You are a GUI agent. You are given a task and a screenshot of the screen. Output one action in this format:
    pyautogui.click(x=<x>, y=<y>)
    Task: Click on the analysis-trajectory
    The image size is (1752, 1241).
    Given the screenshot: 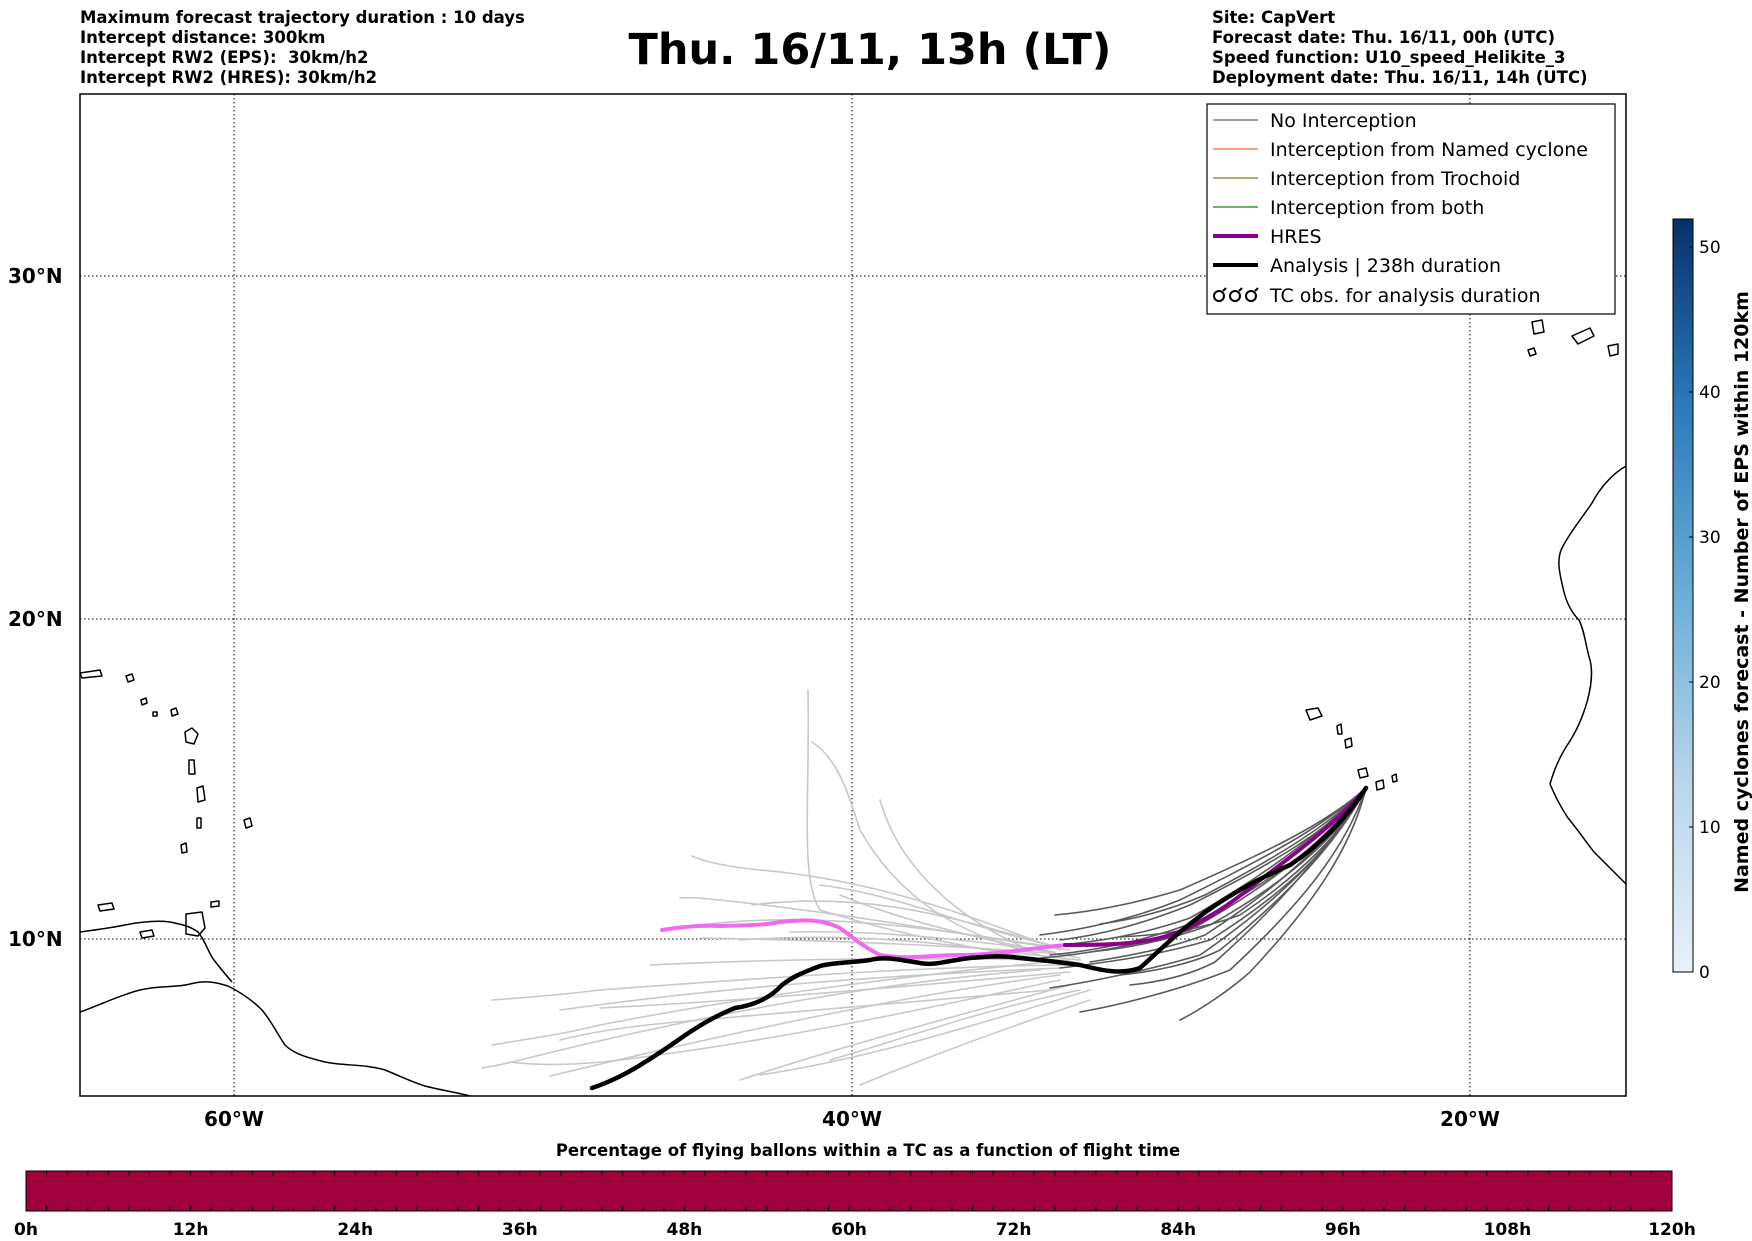 What is the action you would take?
    pyautogui.click(x=979, y=938)
    